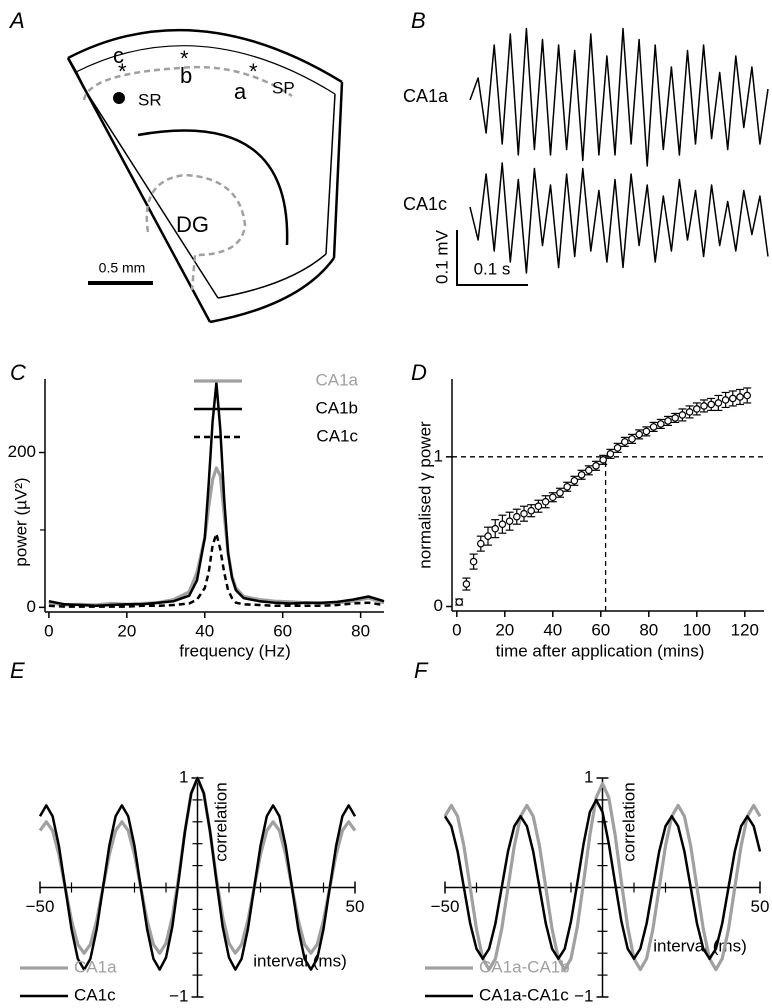 This screenshot has width=772, height=1008. I want to click on trace-label: CA1c, so click(425, 204).